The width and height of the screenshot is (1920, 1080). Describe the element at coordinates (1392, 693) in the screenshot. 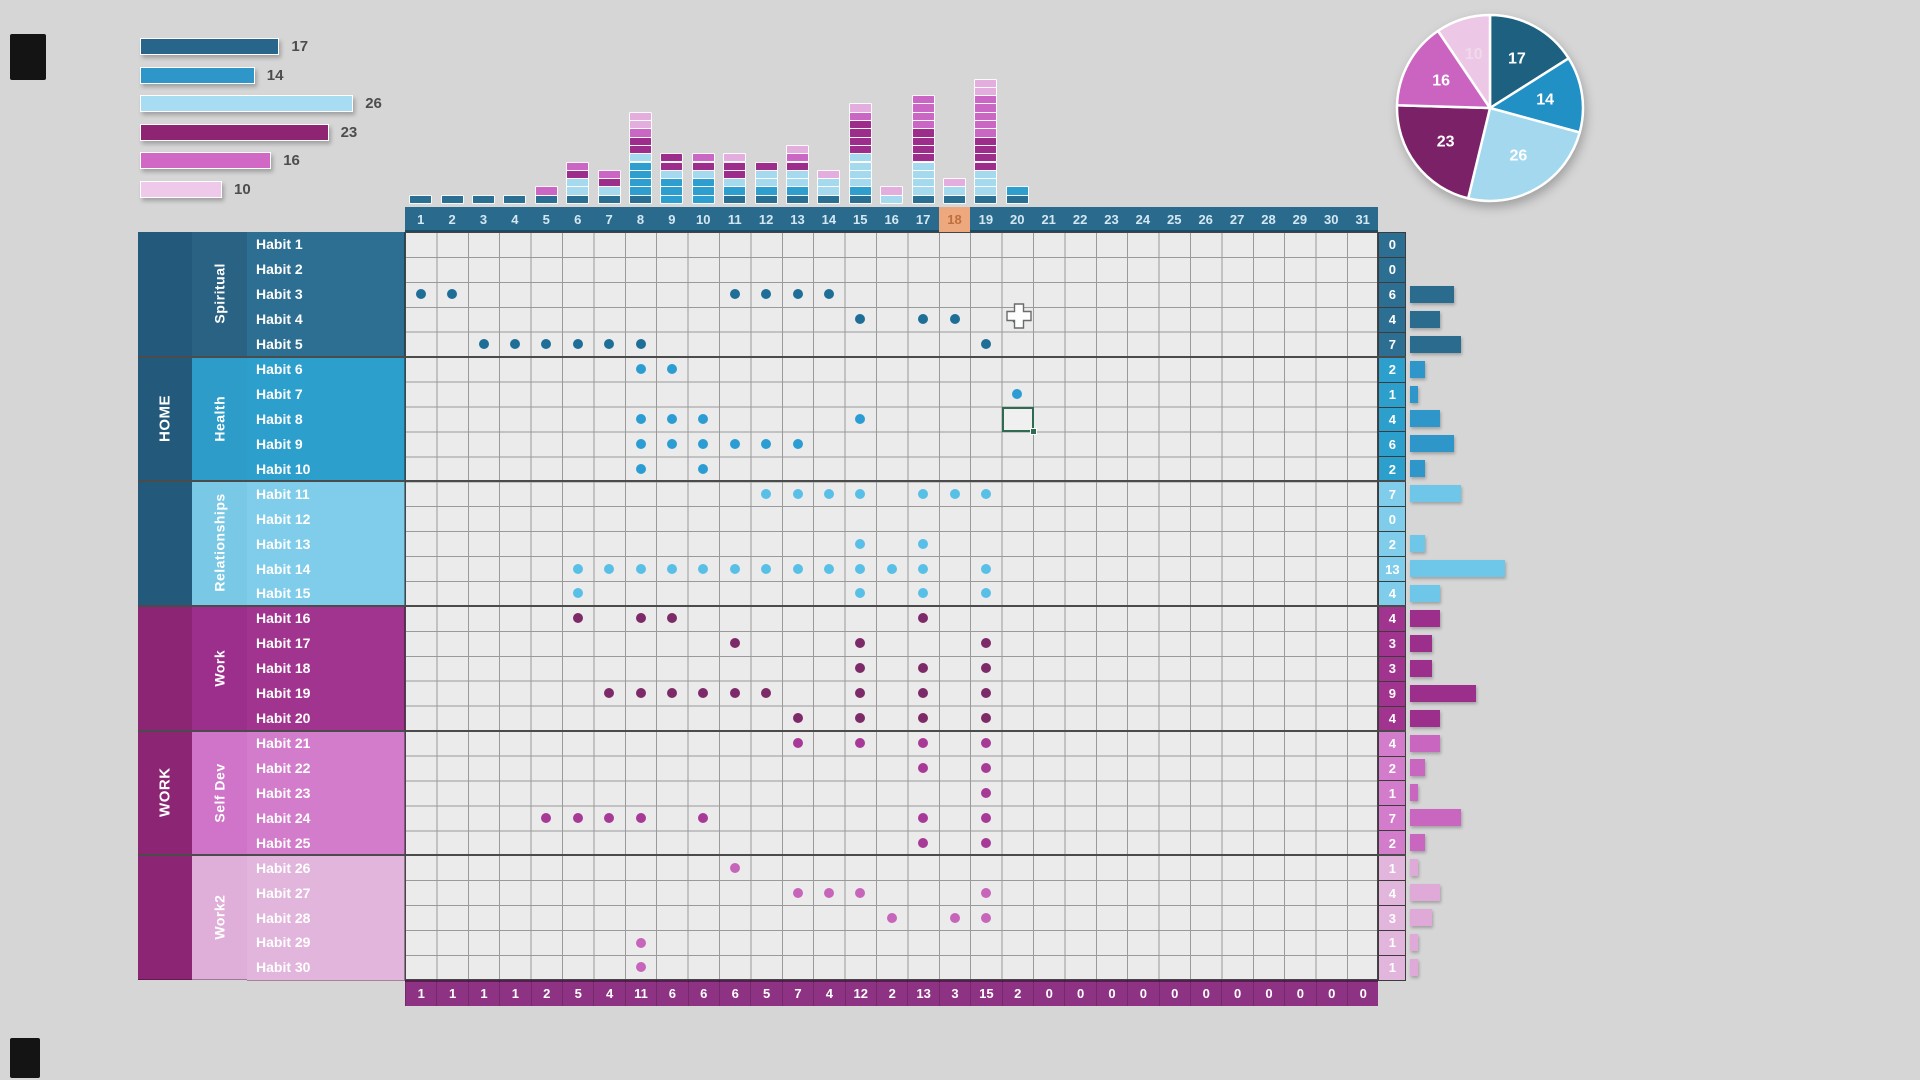

I see `habit-count-cell: 9` at that location.